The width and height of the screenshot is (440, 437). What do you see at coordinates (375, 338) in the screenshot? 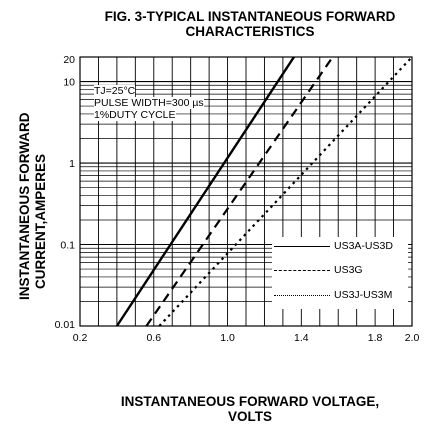
I see `x-tick-label: 1.8` at bounding box center [375, 338].